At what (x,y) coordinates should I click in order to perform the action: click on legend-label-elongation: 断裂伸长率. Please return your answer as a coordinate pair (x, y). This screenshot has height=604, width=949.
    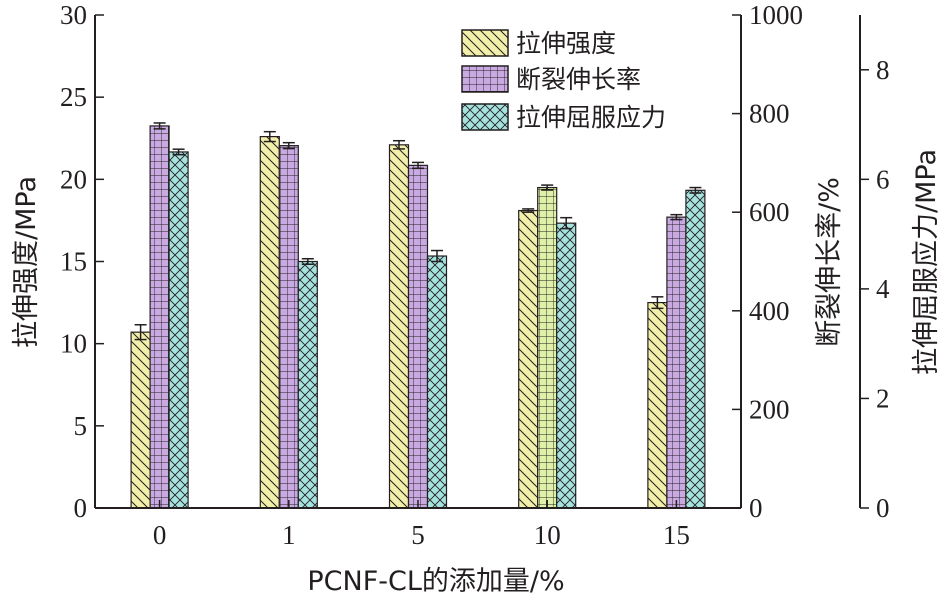
    Looking at the image, I should click on (578, 79).